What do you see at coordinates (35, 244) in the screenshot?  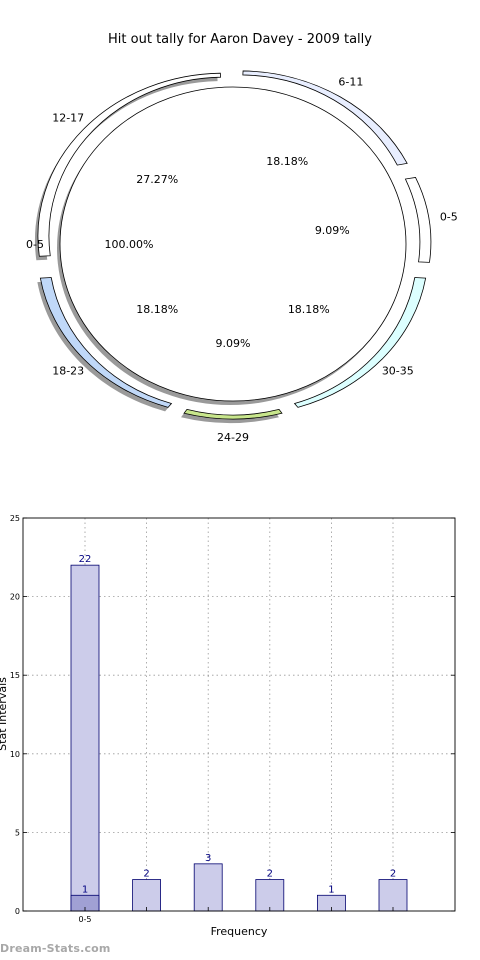 I see `pie-inner-label: 0-5` at bounding box center [35, 244].